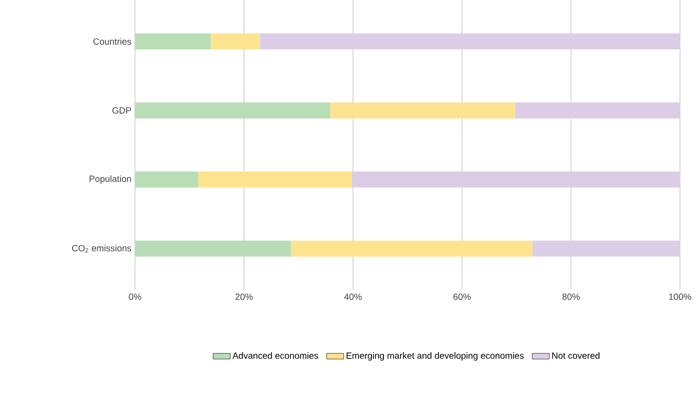 This screenshot has width=700, height=403. Describe the element at coordinates (275, 355) in the screenshot. I see `legend-label: Advanced economies` at that location.